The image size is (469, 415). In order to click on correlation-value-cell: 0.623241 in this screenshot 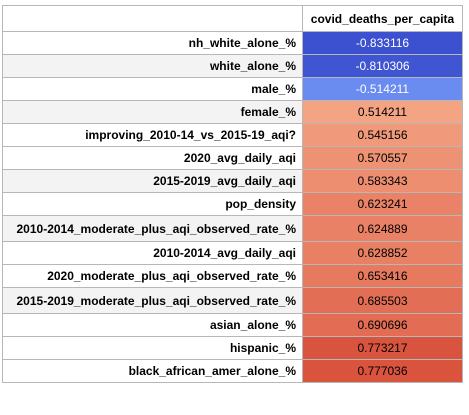, I will do `click(383, 204)`.